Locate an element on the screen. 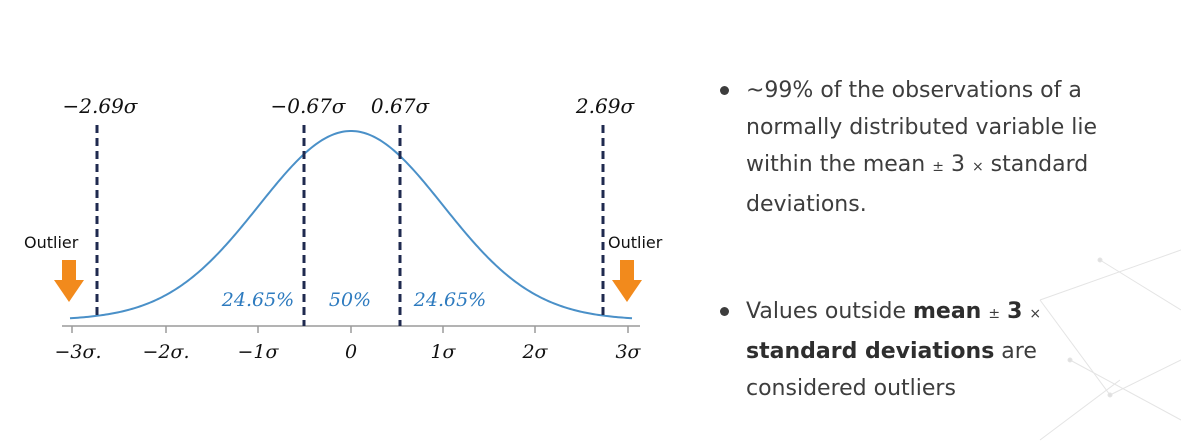 The image size is (1181, 447). bullet-1-three: 3 is located at coordinates (957, 164).